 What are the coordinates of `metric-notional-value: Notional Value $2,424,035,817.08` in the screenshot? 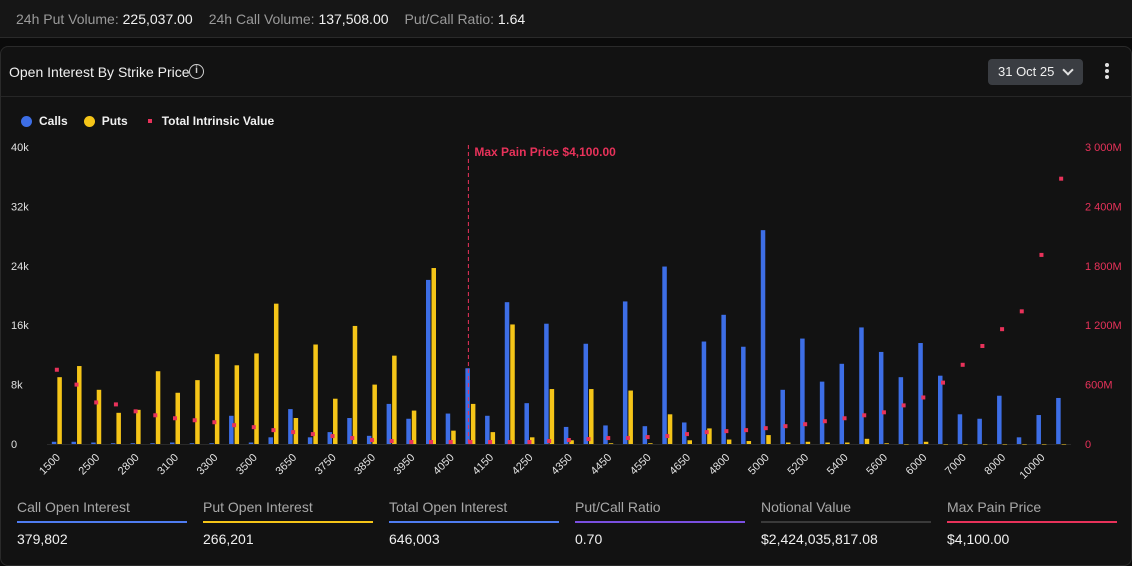 It's located at (846, 523).